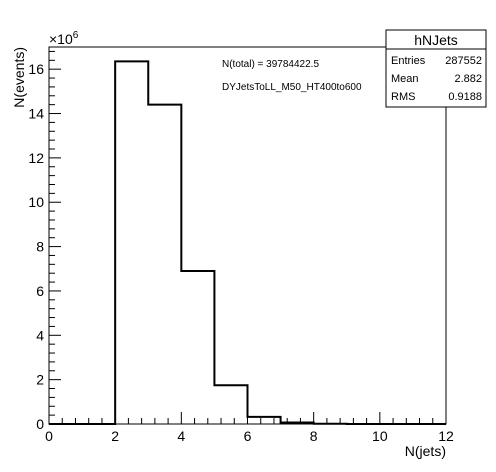 The height and width of the screenshot is (472, 496). What do you see at coordinates (314, 436) in the screenshot?
I see `x-tick-label: 8` at bounding box center [314, 436].